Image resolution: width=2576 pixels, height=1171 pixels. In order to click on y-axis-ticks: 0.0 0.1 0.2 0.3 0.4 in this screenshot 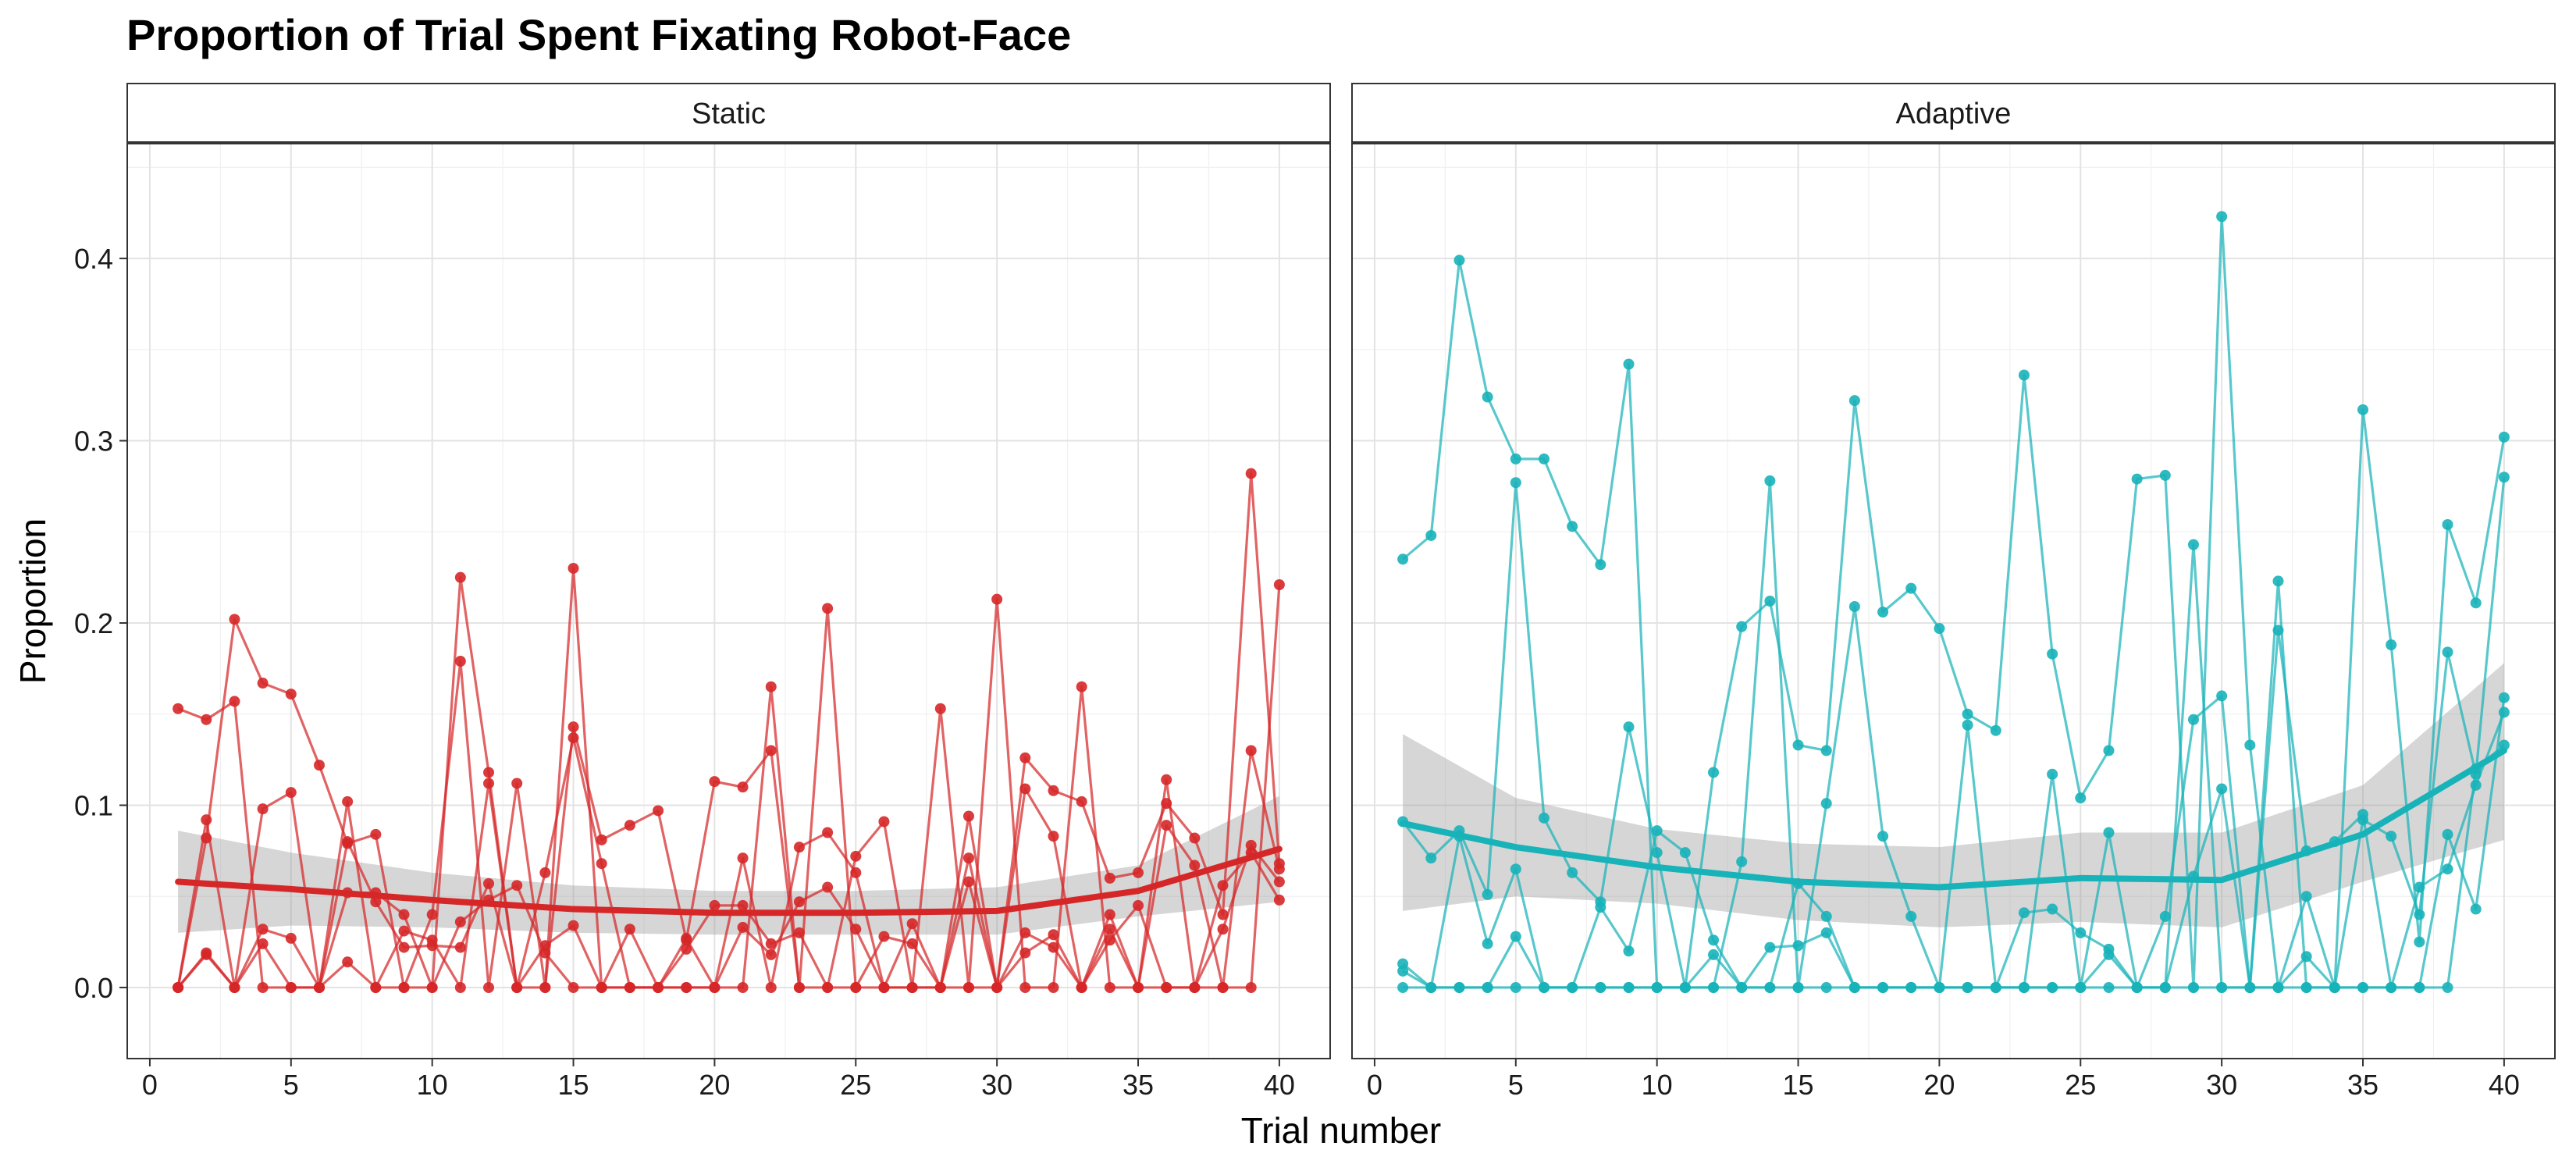, I will do `click(100, 623)`.